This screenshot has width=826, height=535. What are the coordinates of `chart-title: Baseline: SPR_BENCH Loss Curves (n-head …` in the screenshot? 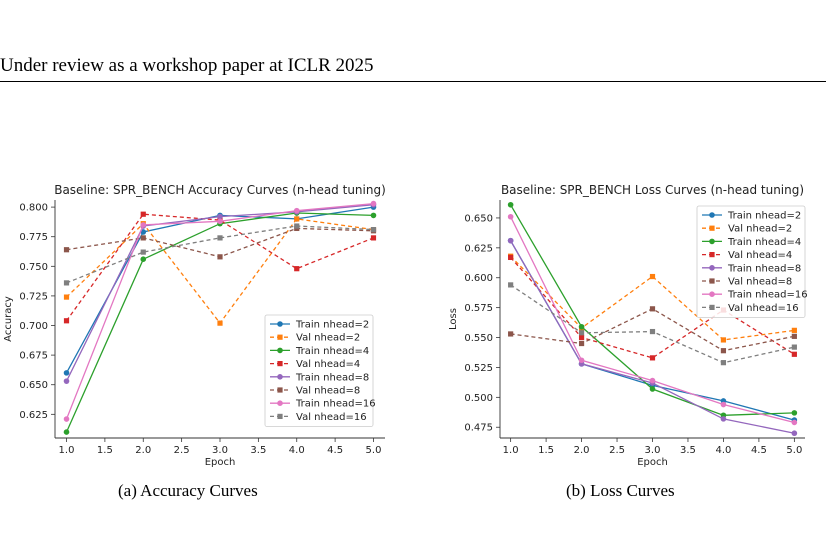 It's located at (652, 190).